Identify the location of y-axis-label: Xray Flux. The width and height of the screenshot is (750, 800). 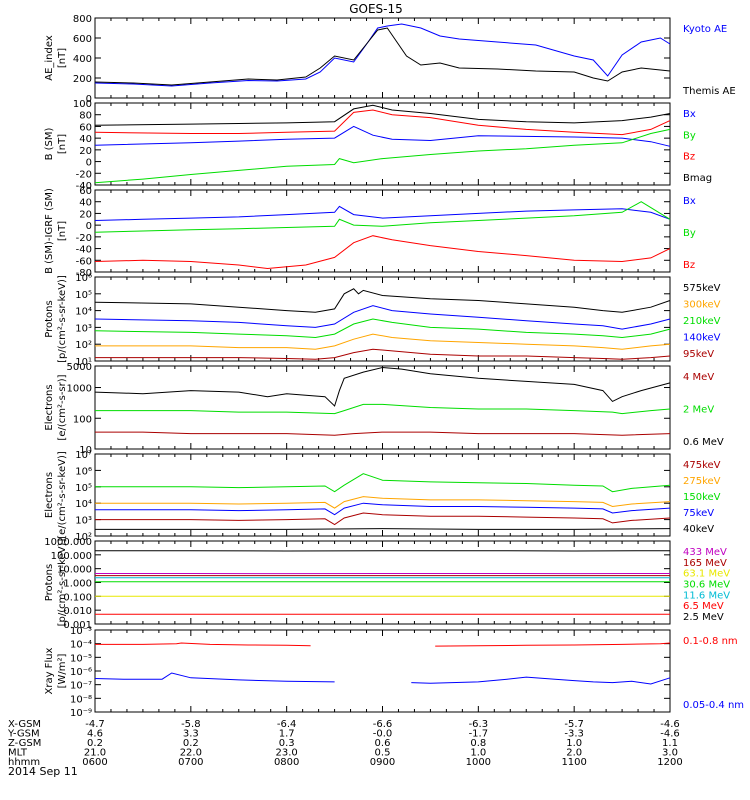
(49, 670).